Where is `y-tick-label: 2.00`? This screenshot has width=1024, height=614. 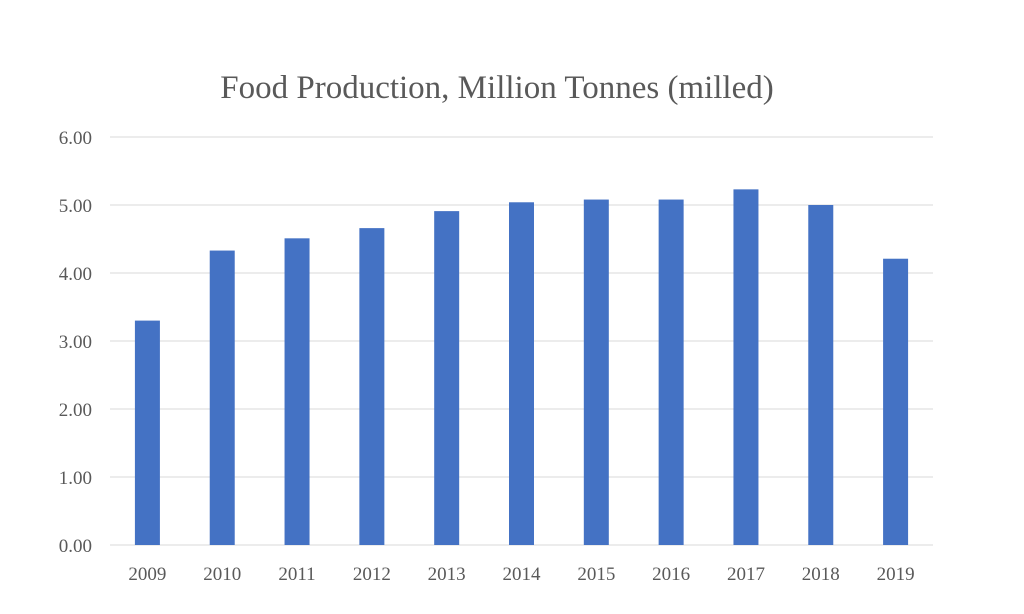 y-tick-label: 2.00 is located at coordinates (75, 410).